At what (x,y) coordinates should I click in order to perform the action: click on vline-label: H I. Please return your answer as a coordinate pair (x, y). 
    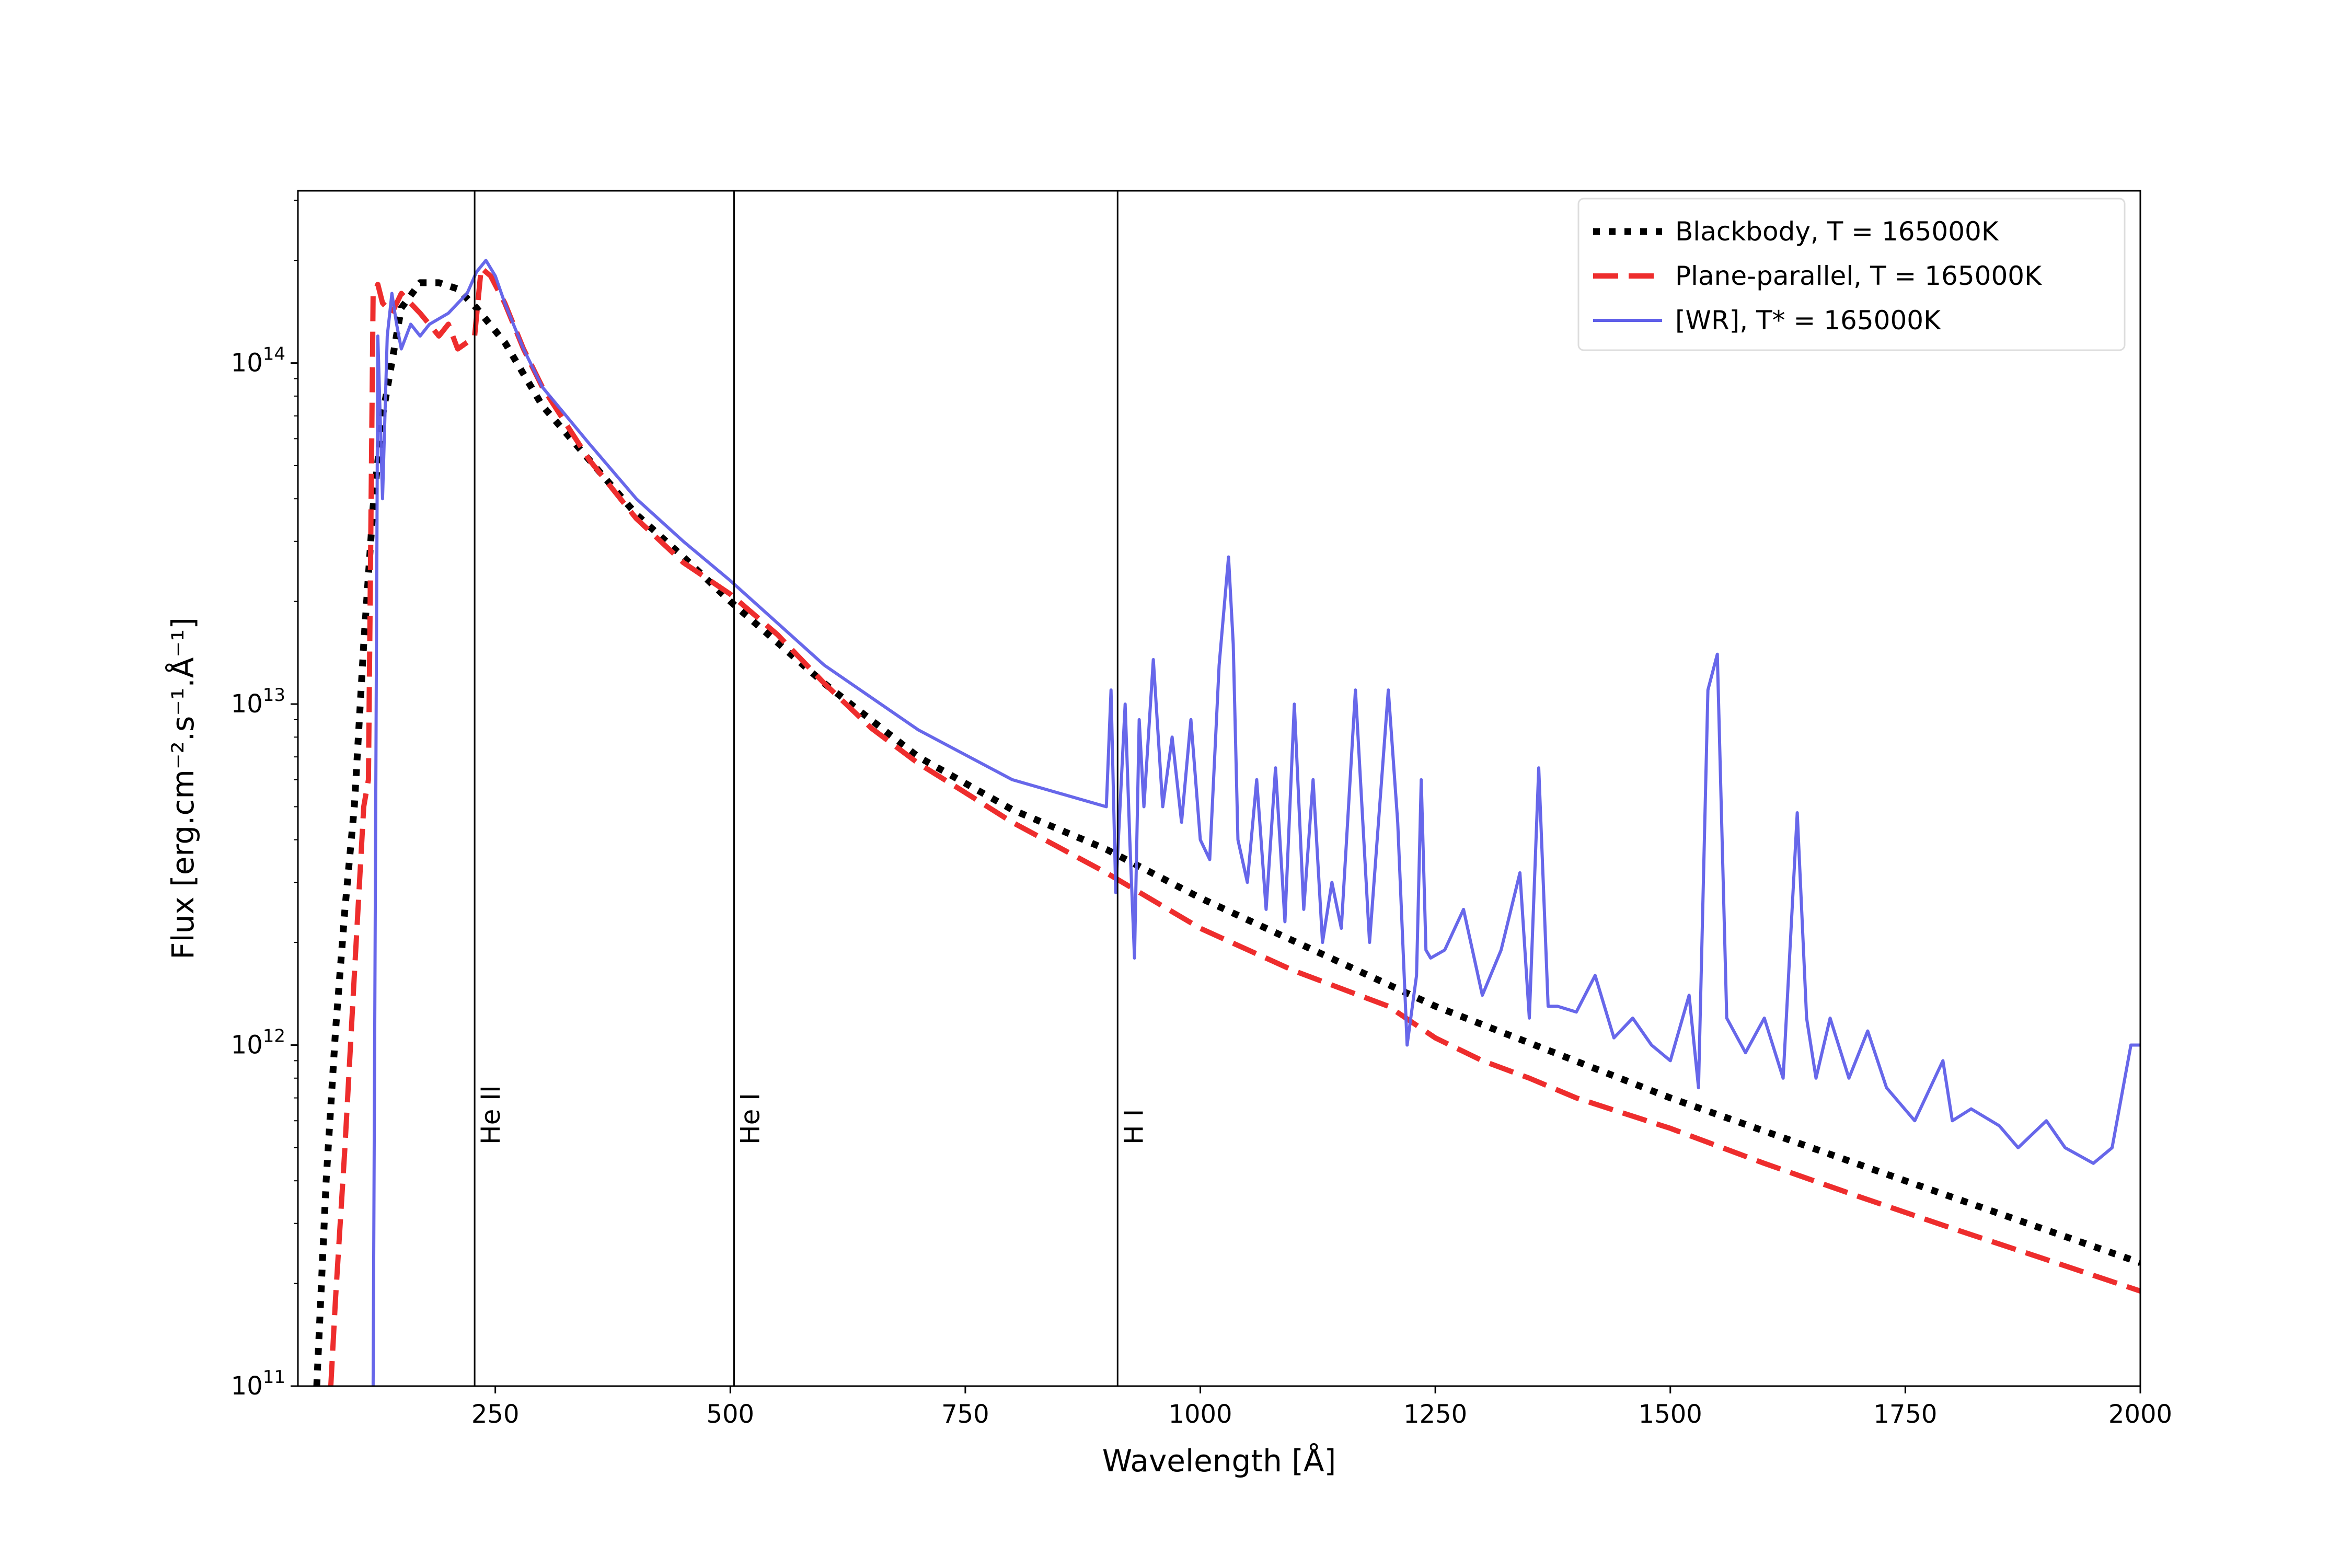
    Looking at the image, I should click on (1134, 1127).